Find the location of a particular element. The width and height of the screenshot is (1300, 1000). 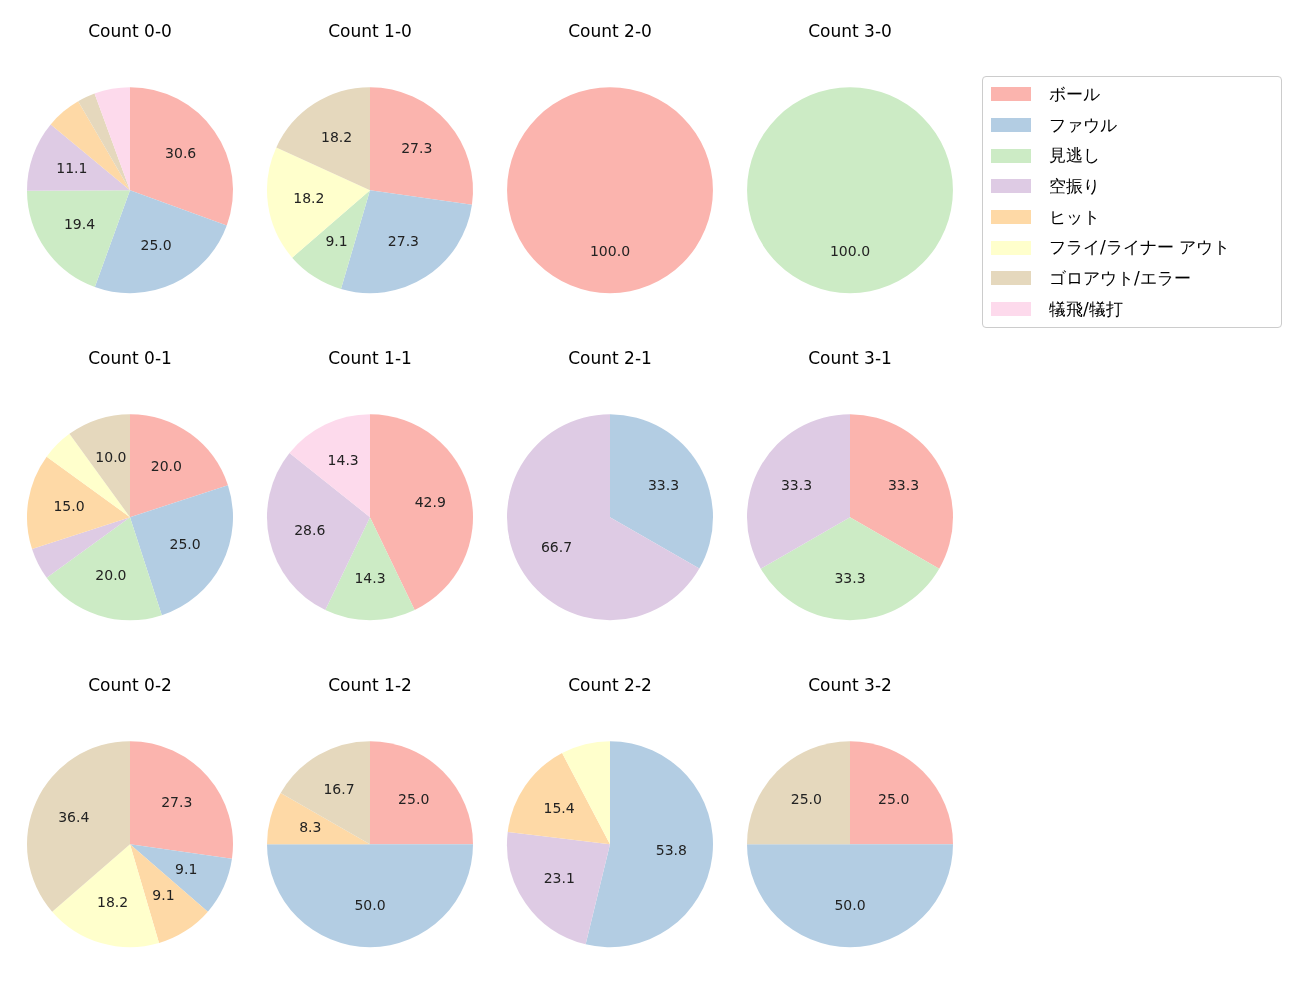

chart-title: Count 3-0 is located at coordinates (850, 30).